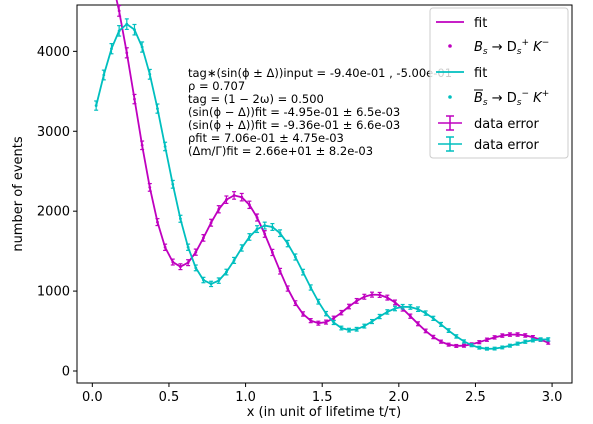 Image resolution: width=593 pixels, height=424 pixels. Describe the element at coordinates (511, 47) in the screenshot. I see `legend-data1-label: Bs → Ds+ K−` at that location.